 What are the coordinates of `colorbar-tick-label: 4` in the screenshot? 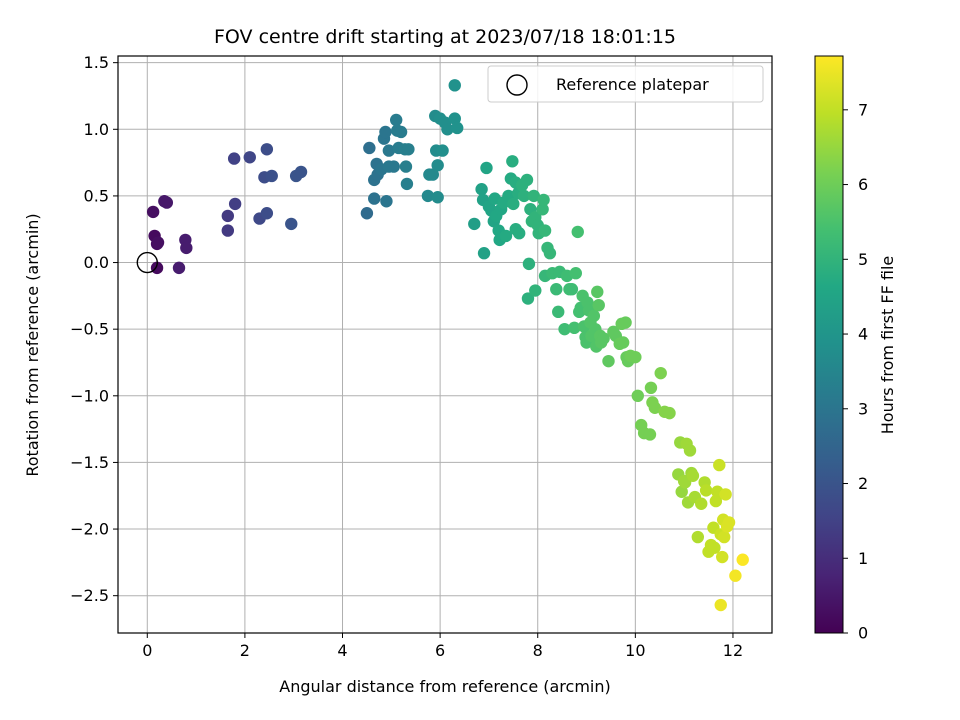 It's located at (863, 334).